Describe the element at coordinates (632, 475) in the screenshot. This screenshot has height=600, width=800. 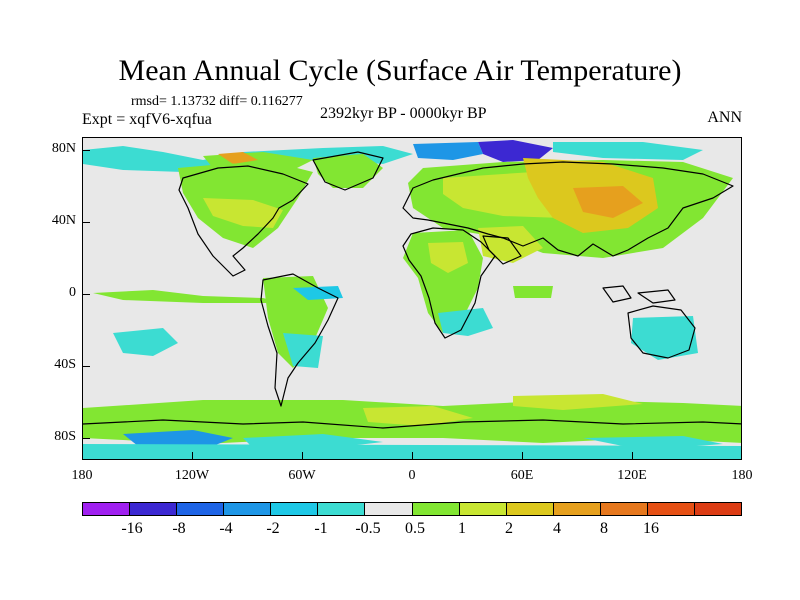
I see `x-label-120e: 120E` at that location.